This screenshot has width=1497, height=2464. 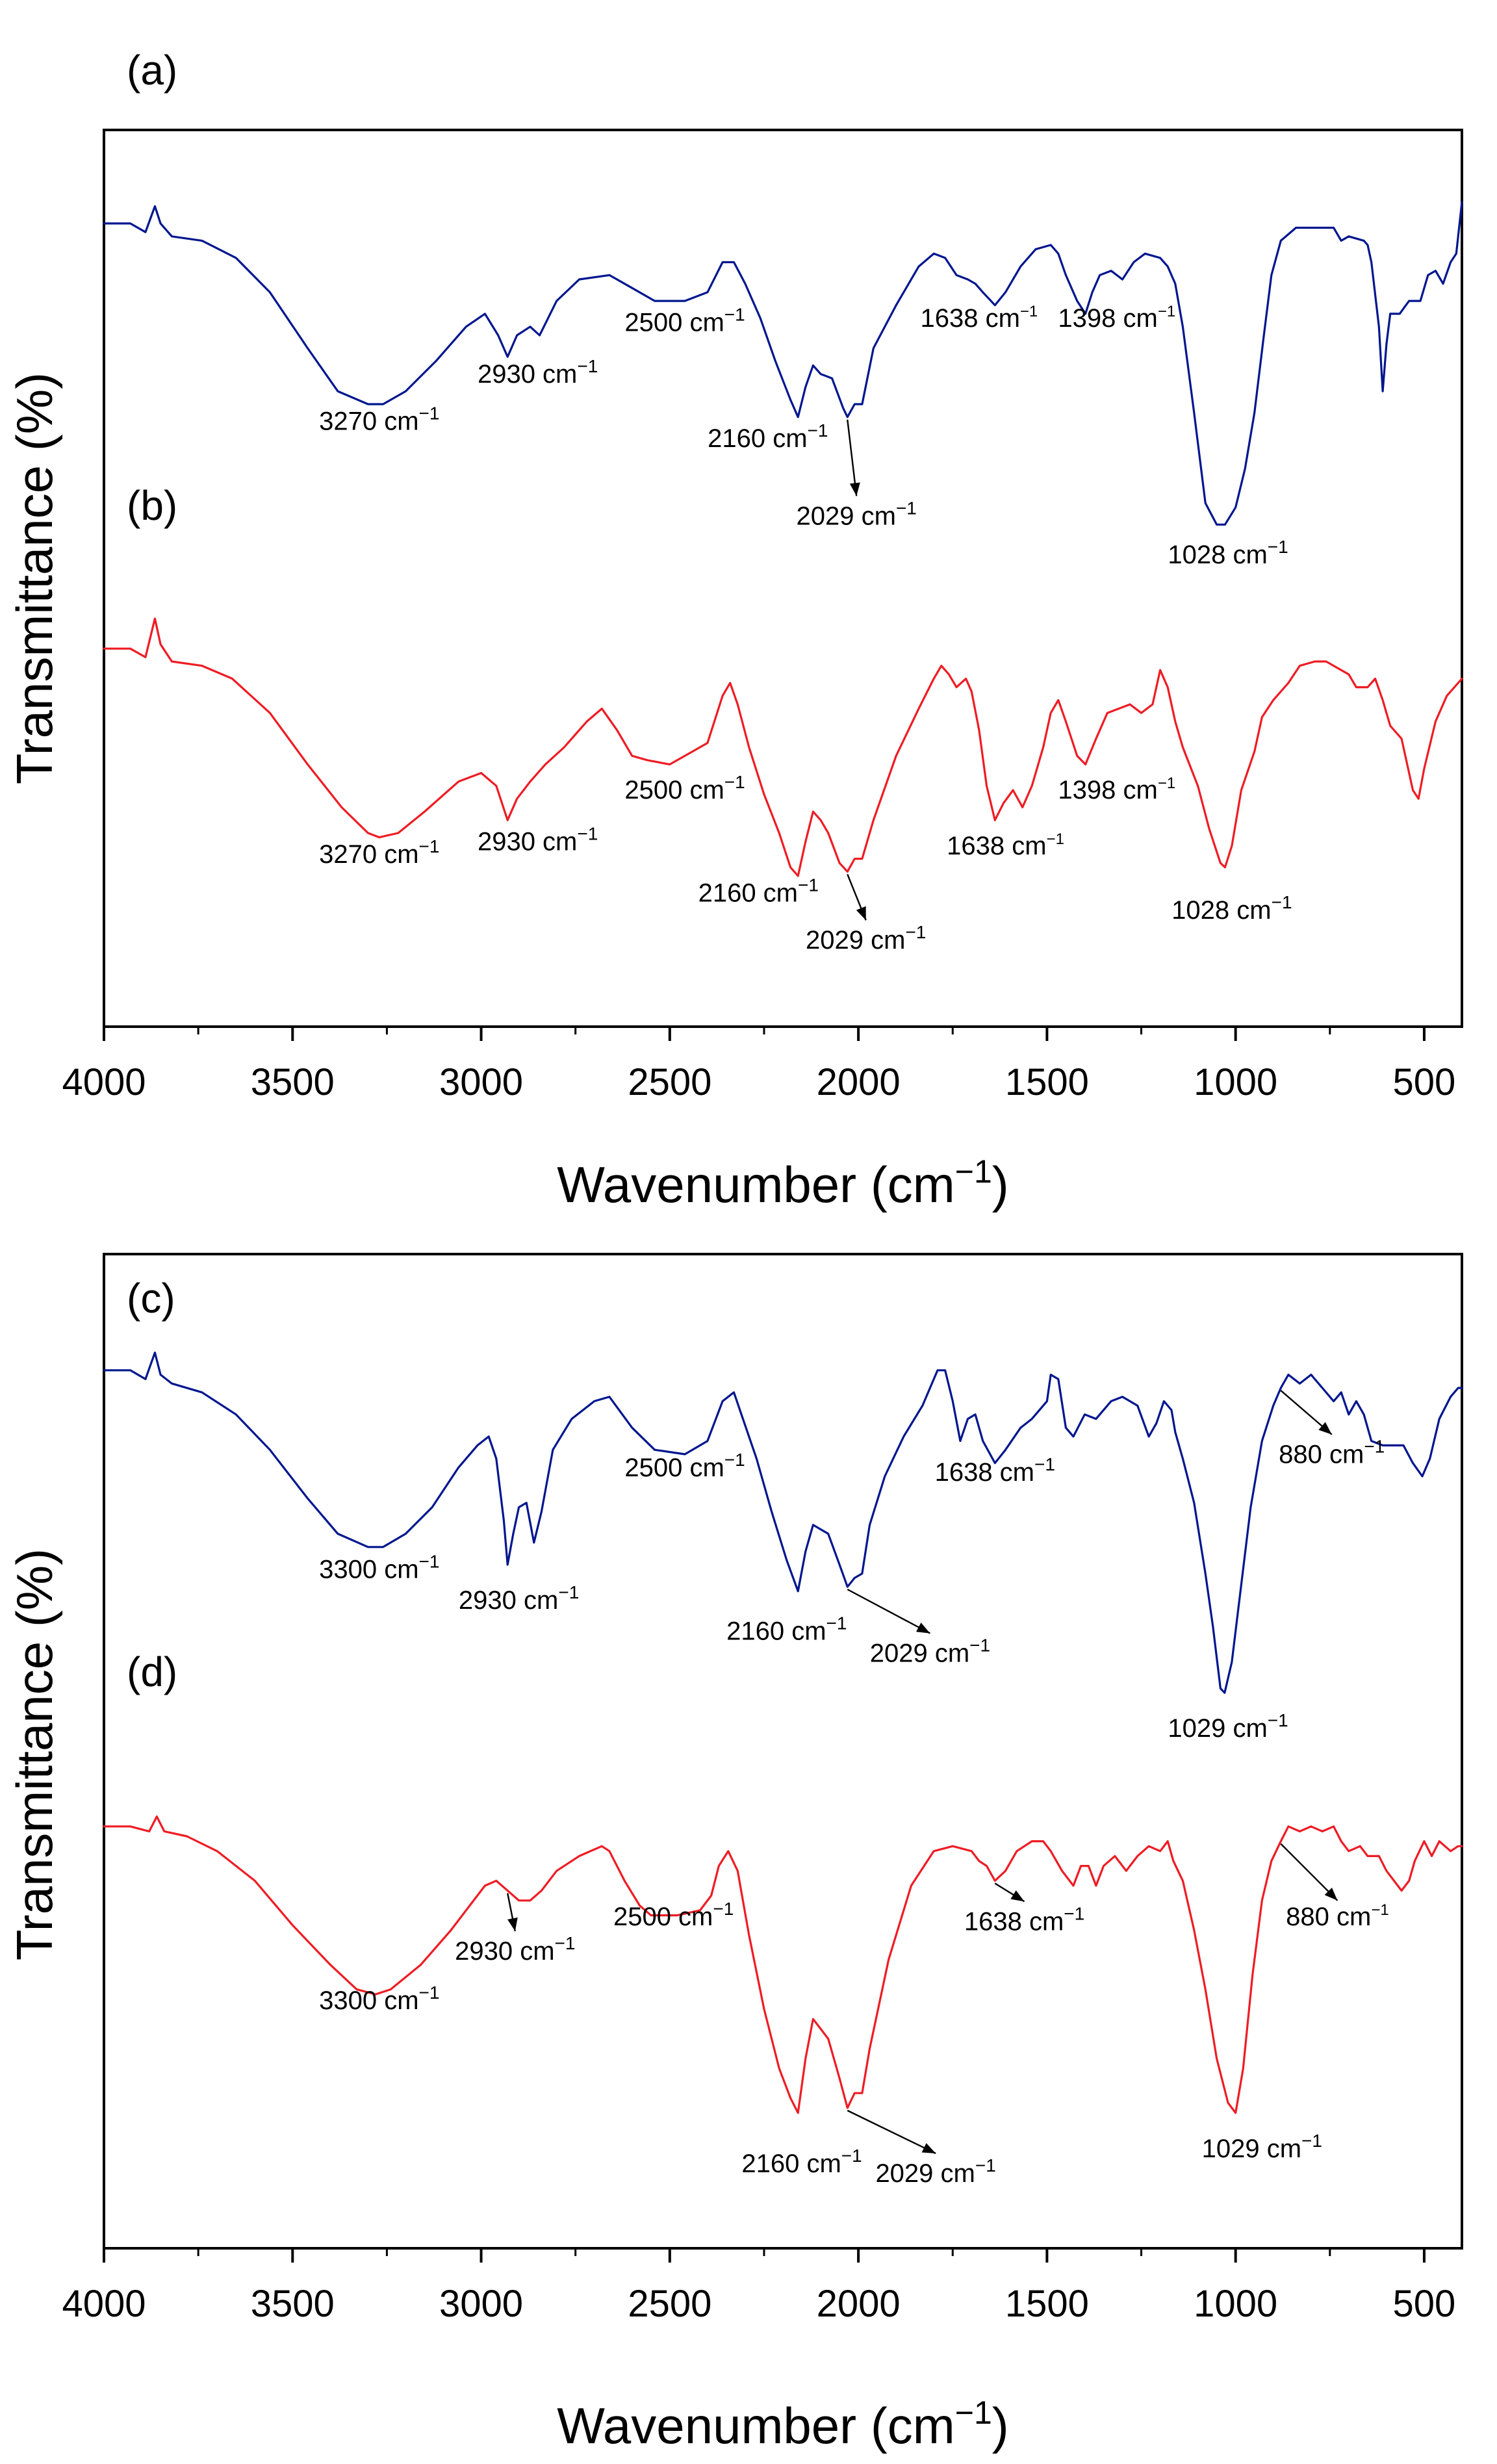 I want to click on panel-label: (c), so click(x=151, y=1298).